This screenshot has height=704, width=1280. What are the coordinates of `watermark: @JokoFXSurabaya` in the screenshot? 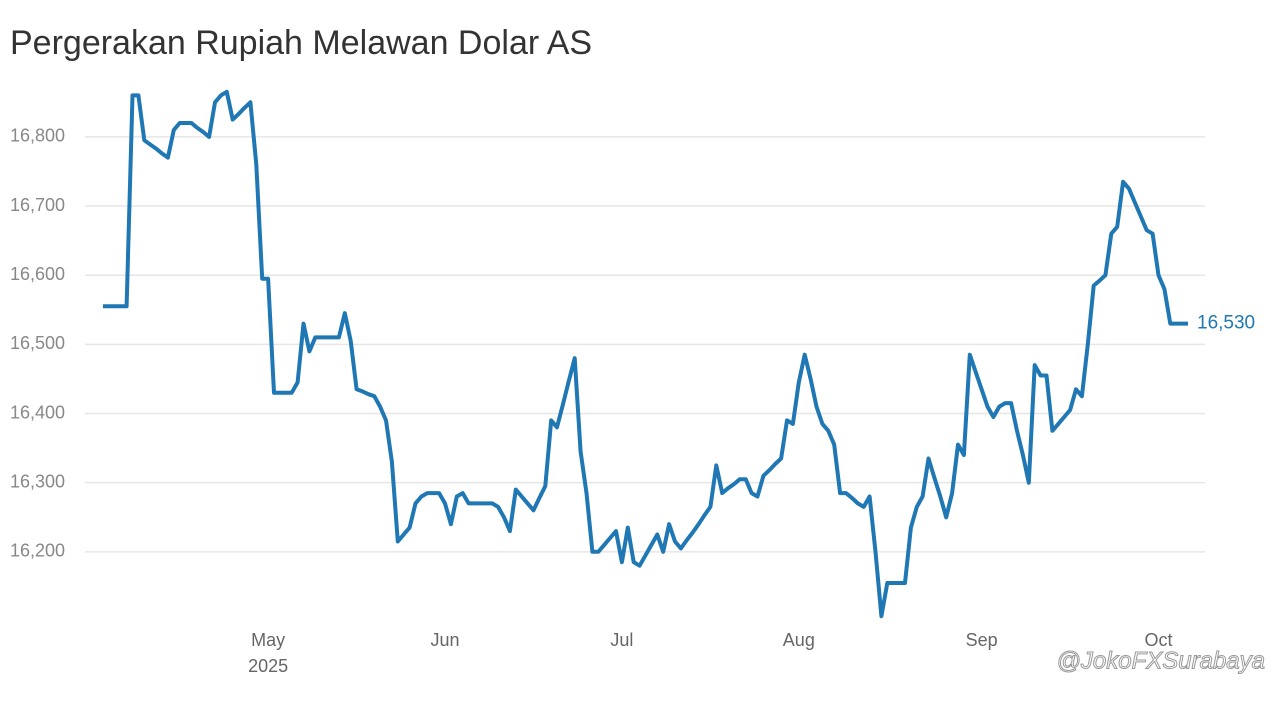 It's located at (1161, 660).